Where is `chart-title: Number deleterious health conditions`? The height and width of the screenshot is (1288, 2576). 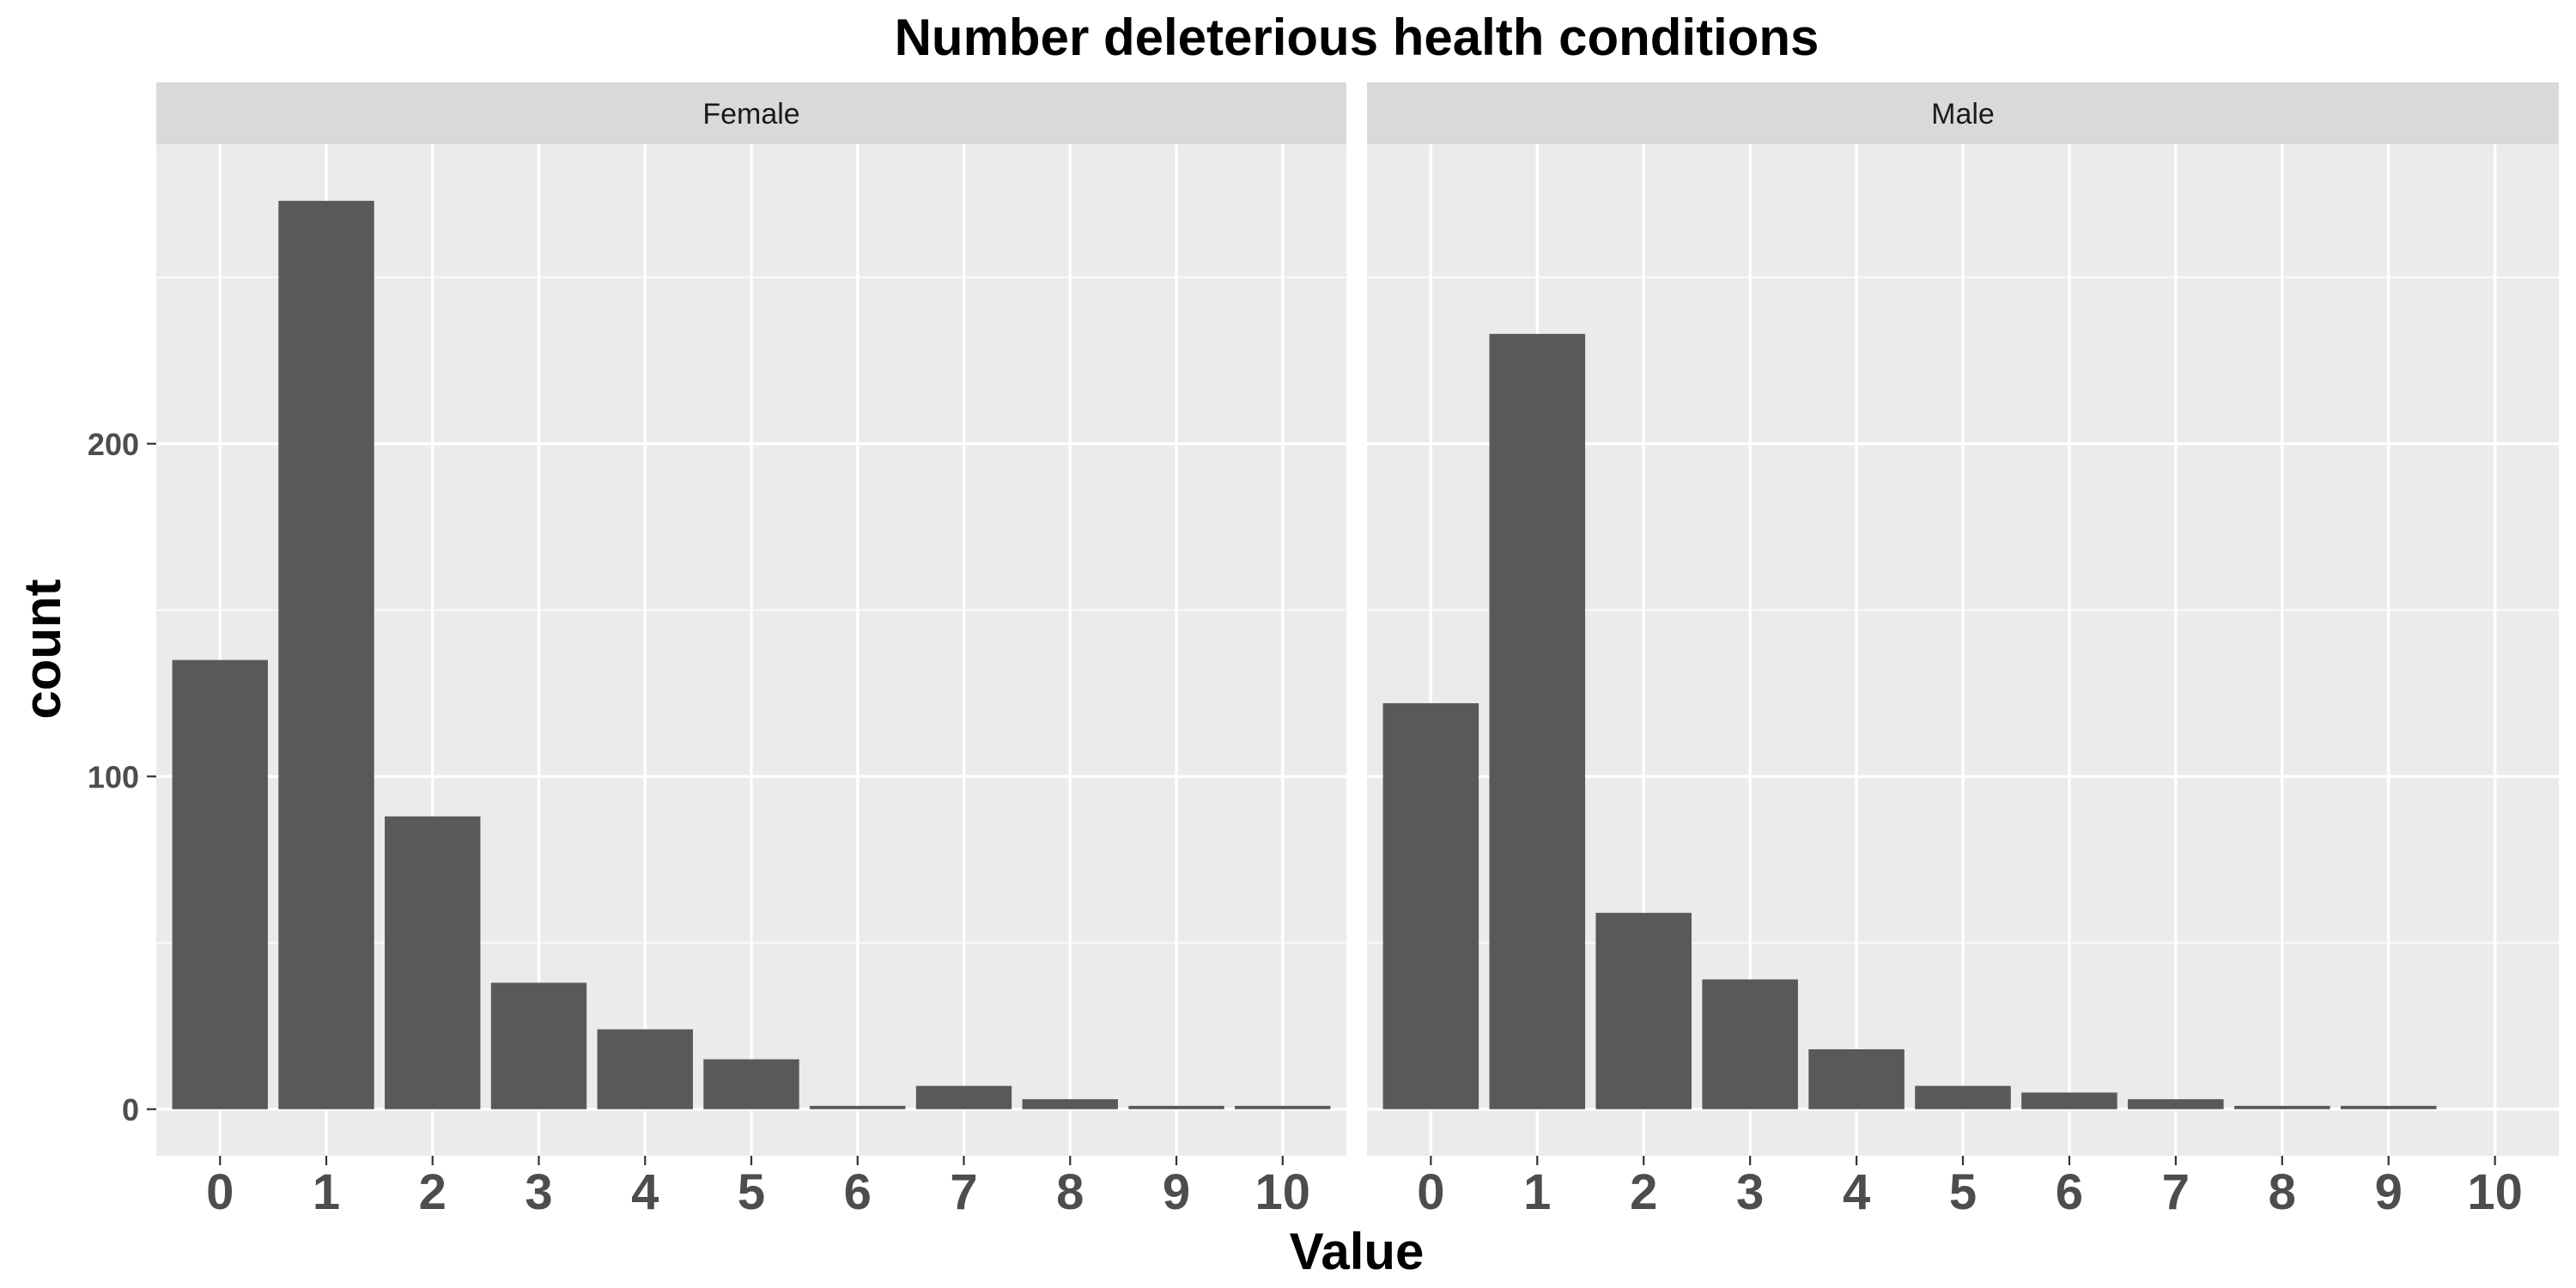
chart-title: Number deleterious health conditions is located at coordinates (1357, 37).